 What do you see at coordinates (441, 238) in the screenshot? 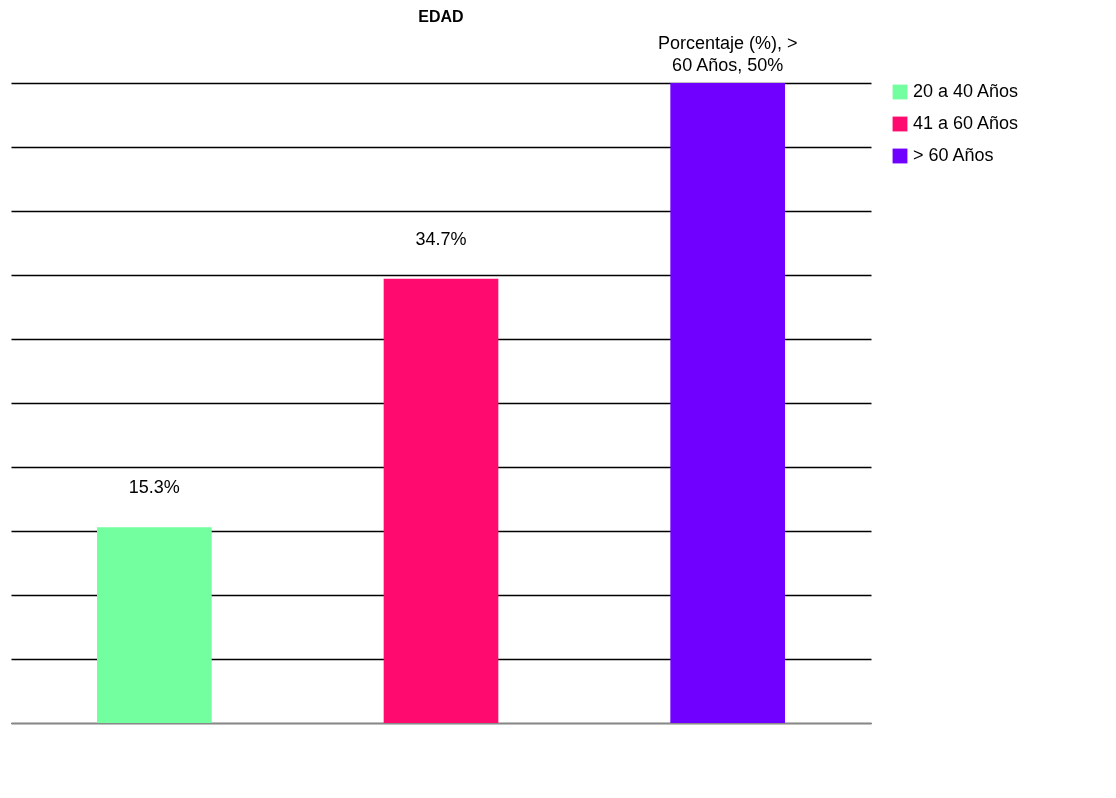
I see `data-label: 34.7%` at bounding box center [441, 238].